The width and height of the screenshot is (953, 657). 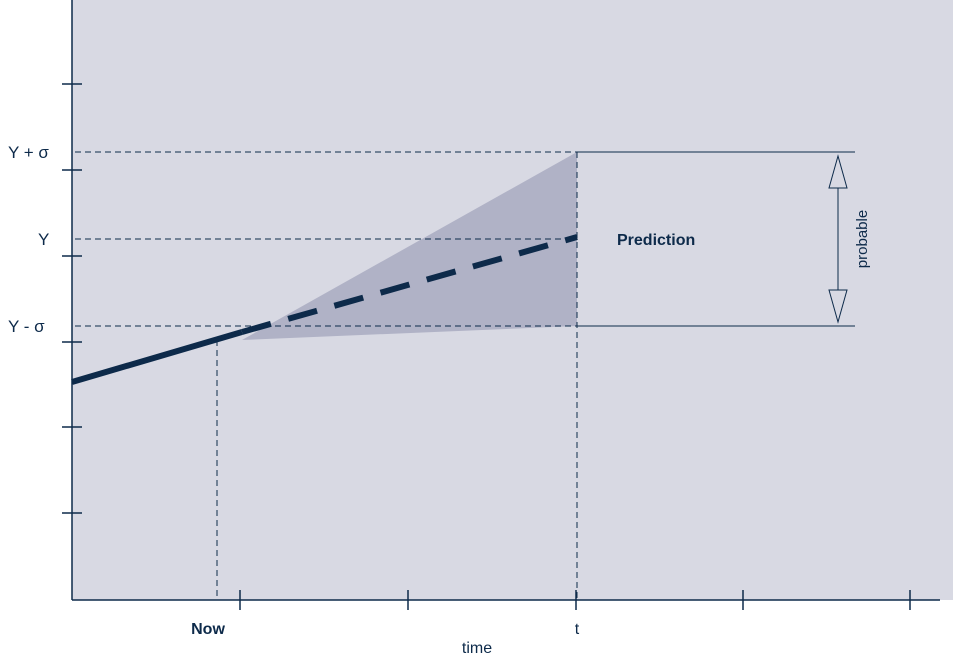 I want to click on range-lines, so click(x=716, y=239).